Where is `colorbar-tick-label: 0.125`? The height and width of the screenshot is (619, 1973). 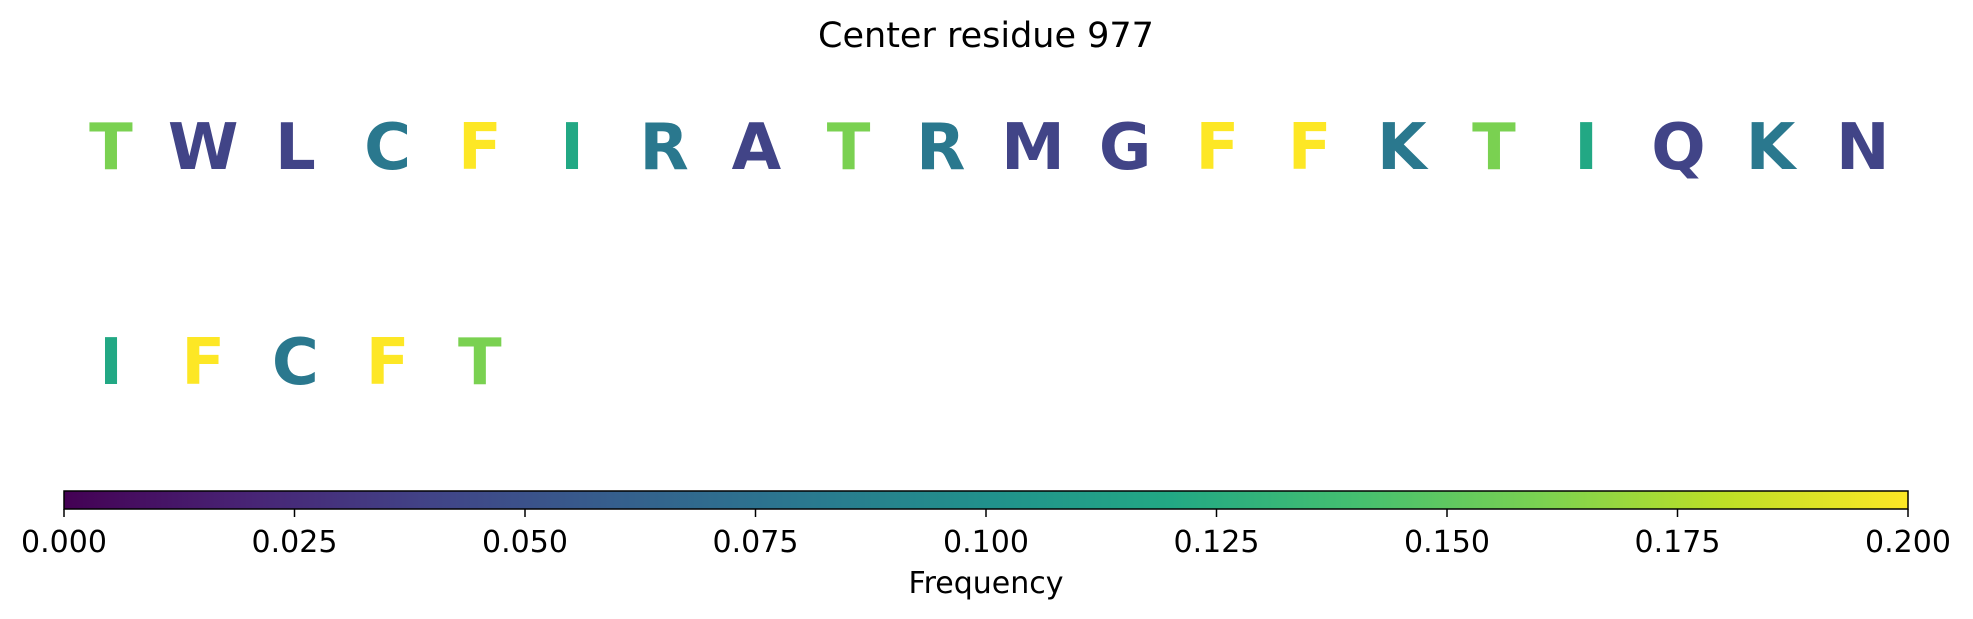
colorbar-tick-label: 0.125 is located at coordinates (1217, 542).